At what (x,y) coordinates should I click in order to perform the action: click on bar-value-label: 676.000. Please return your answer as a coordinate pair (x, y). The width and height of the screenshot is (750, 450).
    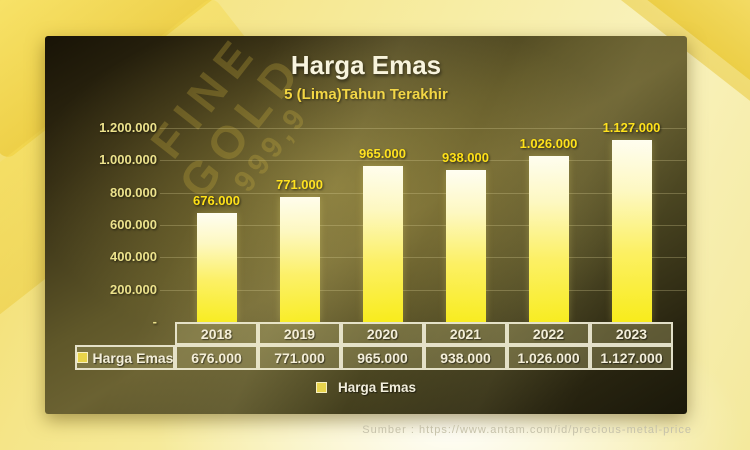
    Looking at the image, I should click on (216, 200).